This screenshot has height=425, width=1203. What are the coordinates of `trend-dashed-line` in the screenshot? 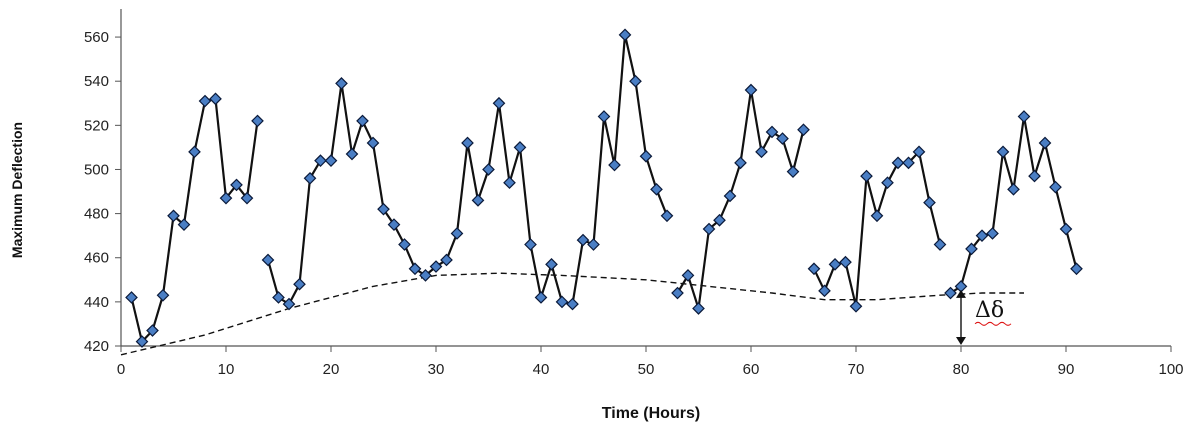 It's located at (572, 314).